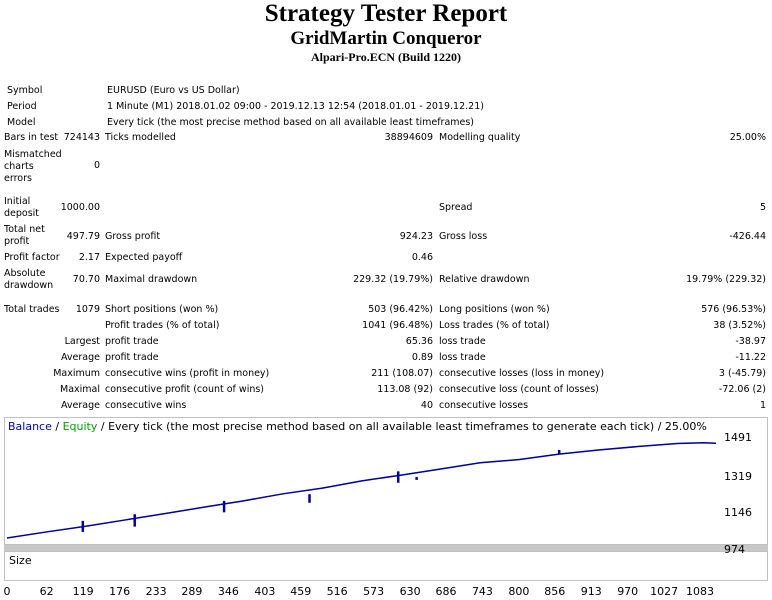  What do you see at coordinates (20, 560) in the screenshot?
I see `size-label: Size` at bounding box center [20, 560].